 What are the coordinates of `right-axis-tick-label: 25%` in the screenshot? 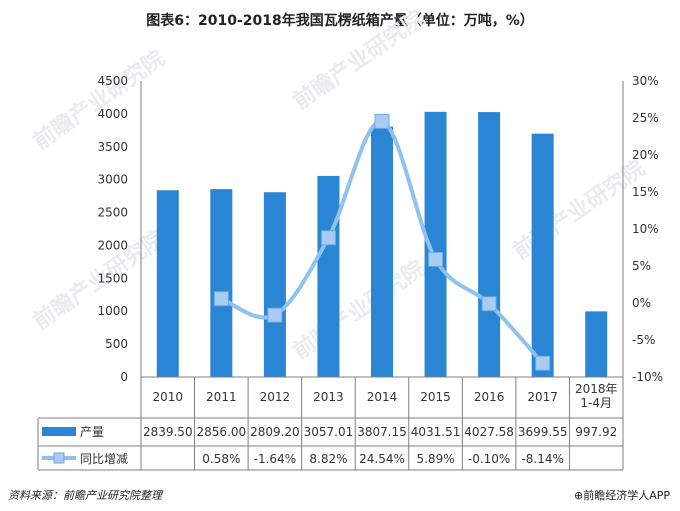 It's located at (645, 118).